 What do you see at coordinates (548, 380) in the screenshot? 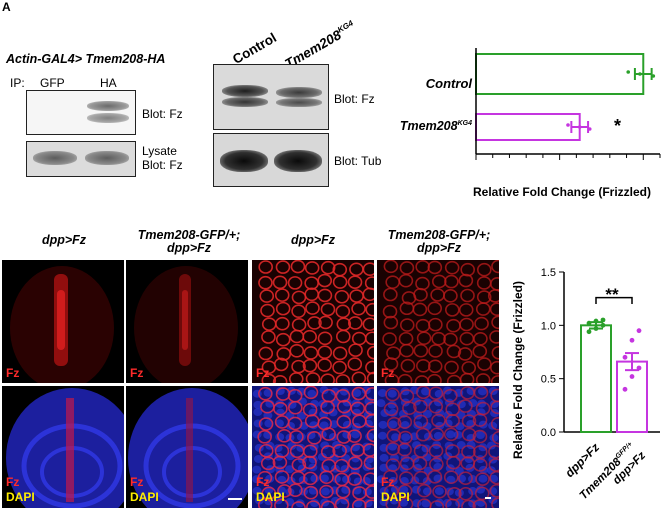
I see `y-tick-label: 0.5` at bounding box center [548, 380].